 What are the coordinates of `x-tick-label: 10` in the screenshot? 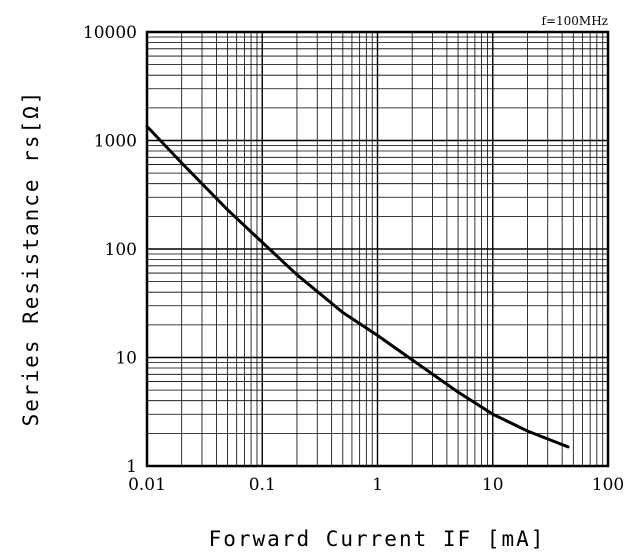 It's located at (493, 485).